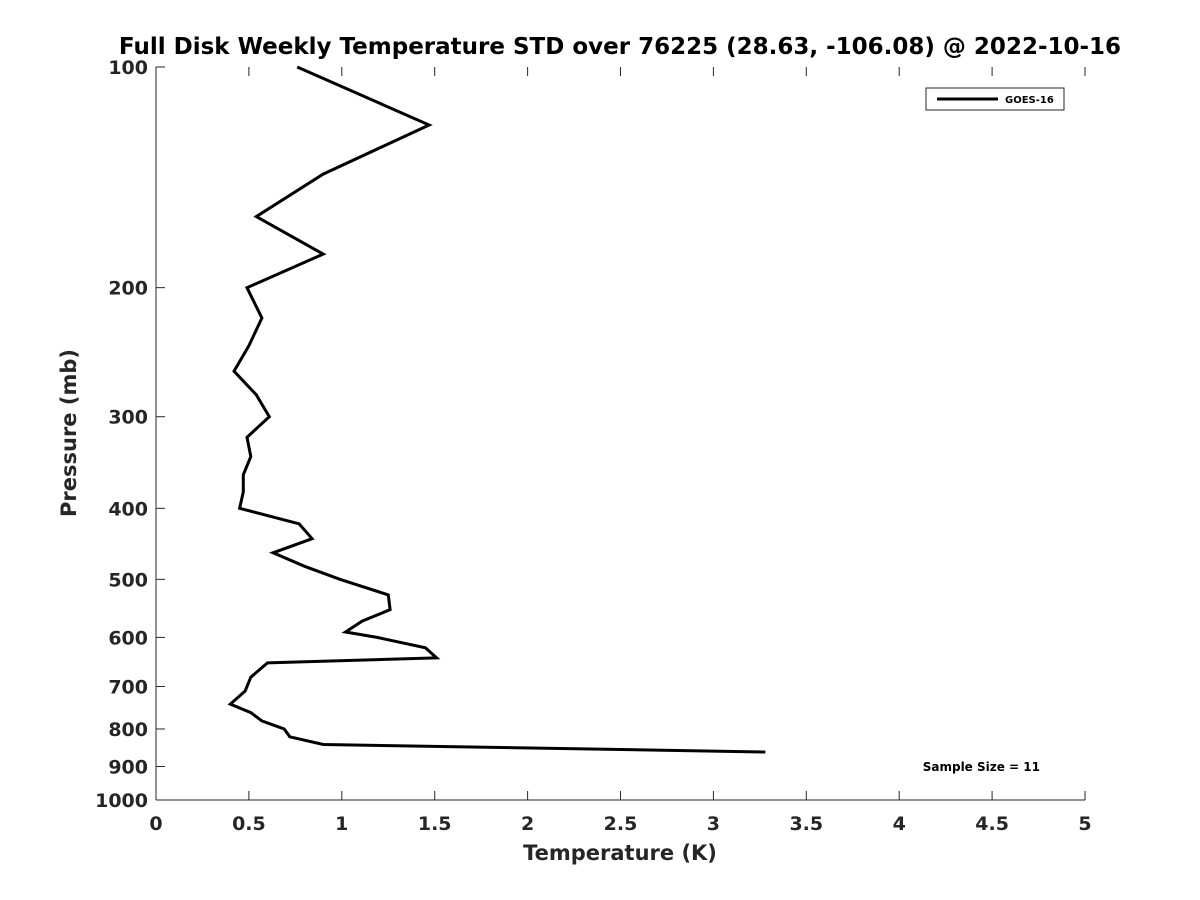  What do you see at coordinates (806, 824) in the screenshot?
I see `x-tick-label: 3.5` at bounding box center [806, 824].